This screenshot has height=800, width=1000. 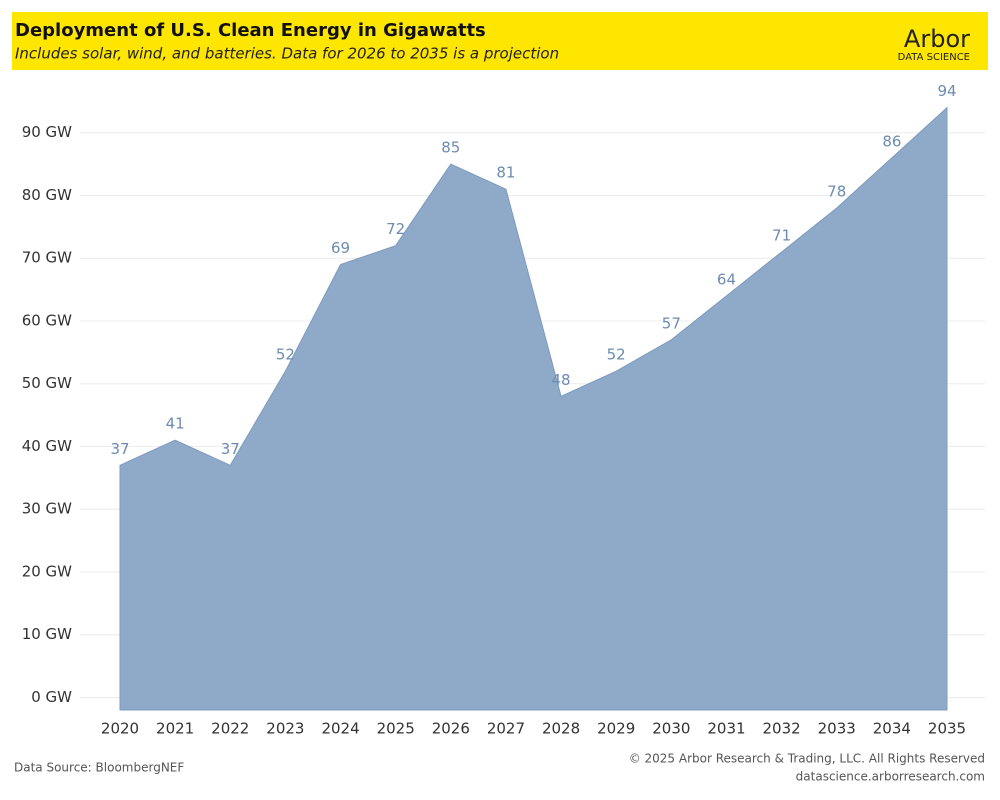 I want to click on x-tick-label: 2035, so click(x=947, y=729).